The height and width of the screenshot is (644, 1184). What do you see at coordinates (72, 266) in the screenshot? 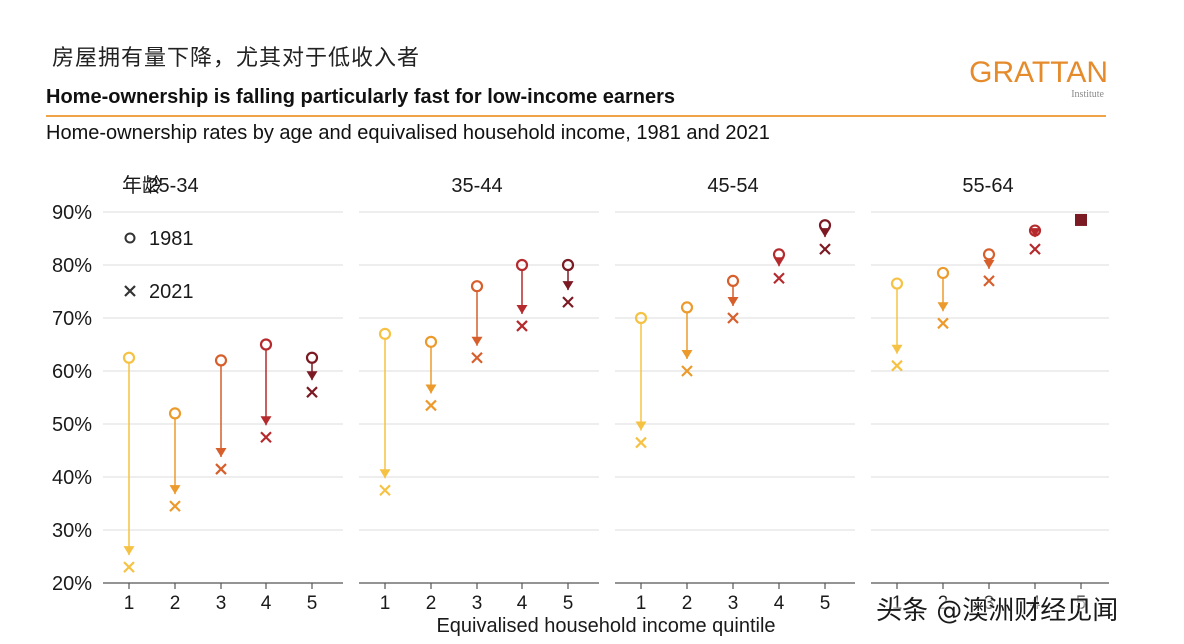
I see `y-tick-label: 80%` at bounding box center [72, 266].